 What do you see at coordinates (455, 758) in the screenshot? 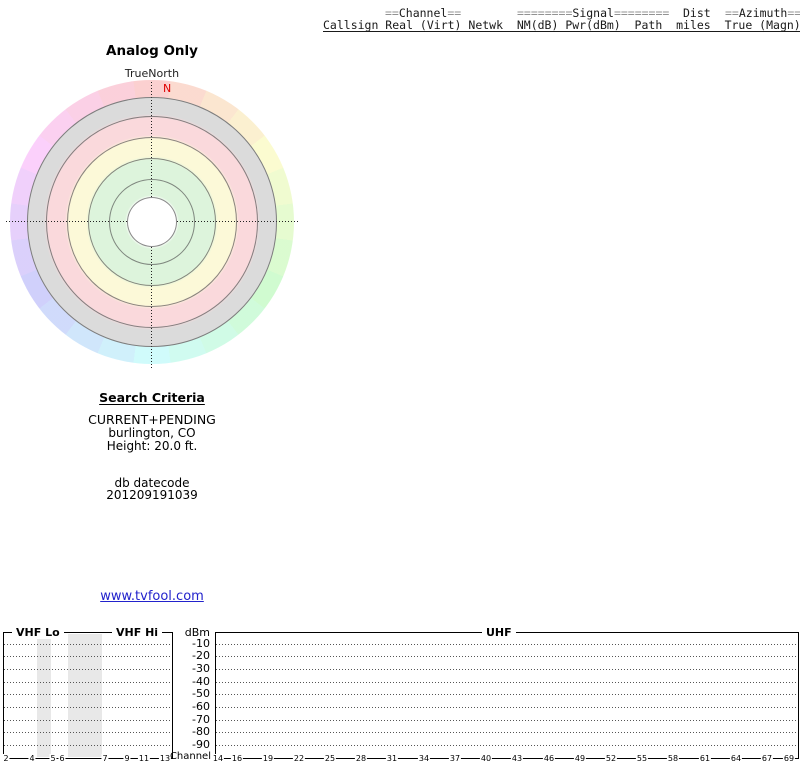
I see `channel-tick: 37` at bounding box center [455, 758].